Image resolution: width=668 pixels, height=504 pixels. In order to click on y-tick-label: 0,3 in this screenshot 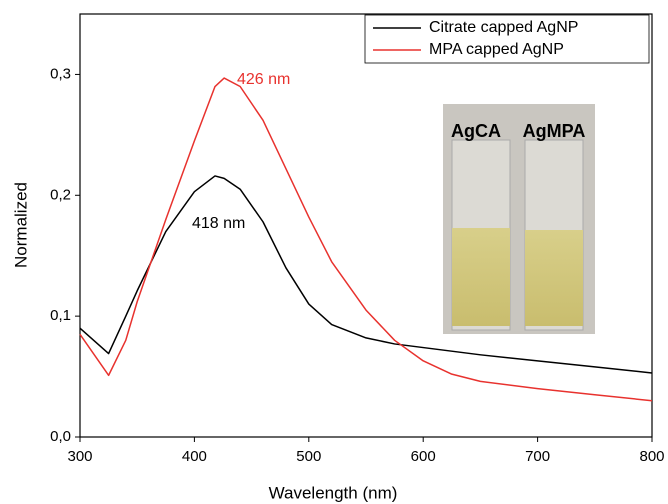, I will do `click(60, 73)`.